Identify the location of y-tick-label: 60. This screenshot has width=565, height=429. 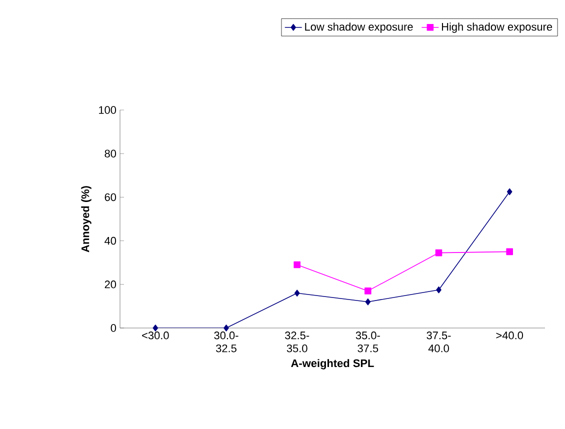
(110, 197).